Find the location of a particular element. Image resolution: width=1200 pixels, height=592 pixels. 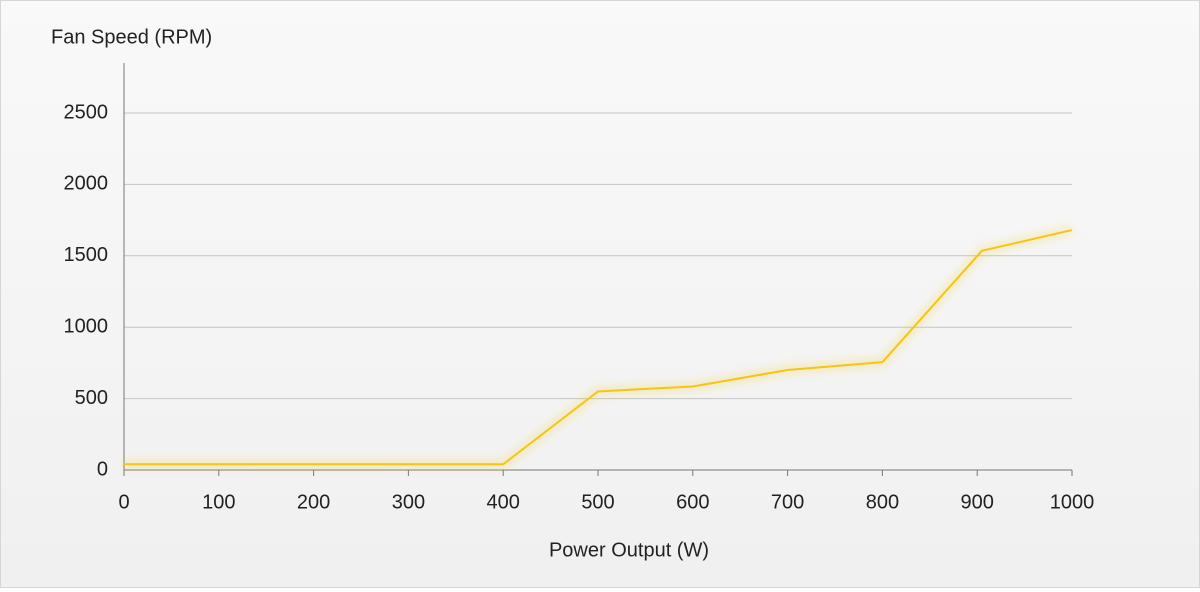

y-tick-label: 2000 is located at coordinates (86, 184).